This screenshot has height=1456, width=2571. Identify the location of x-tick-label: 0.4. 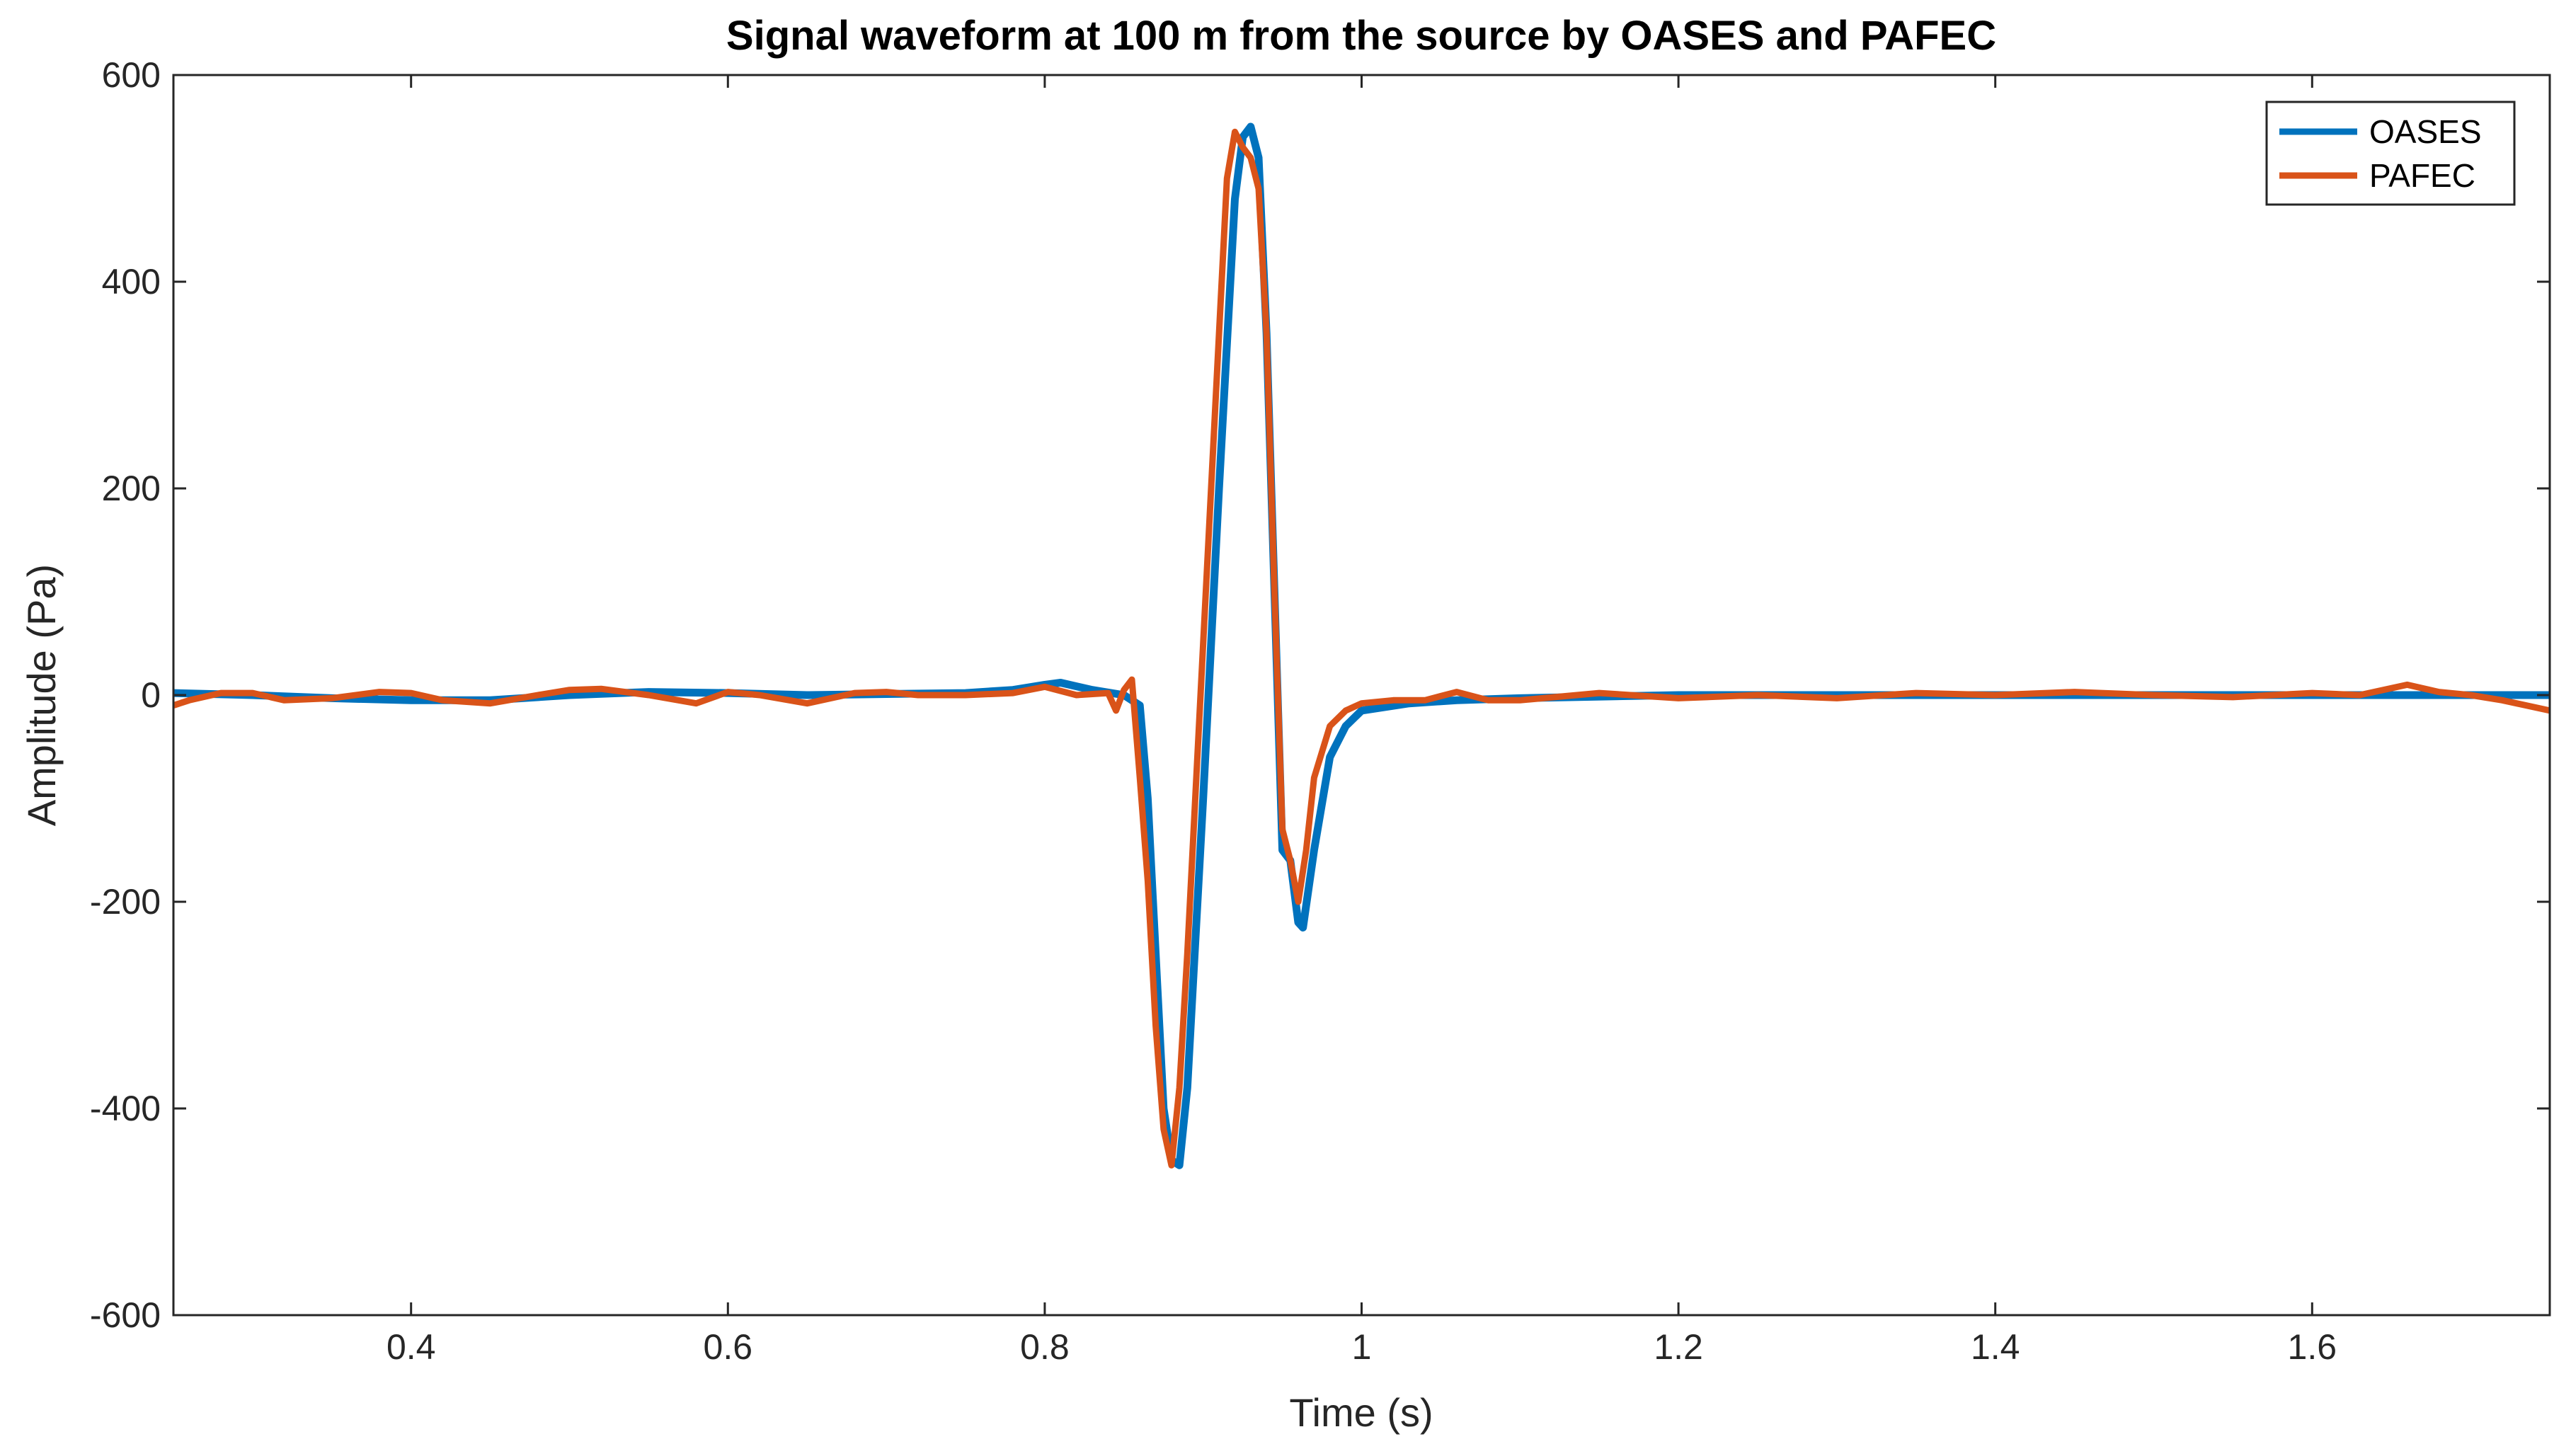
(411, 1347).